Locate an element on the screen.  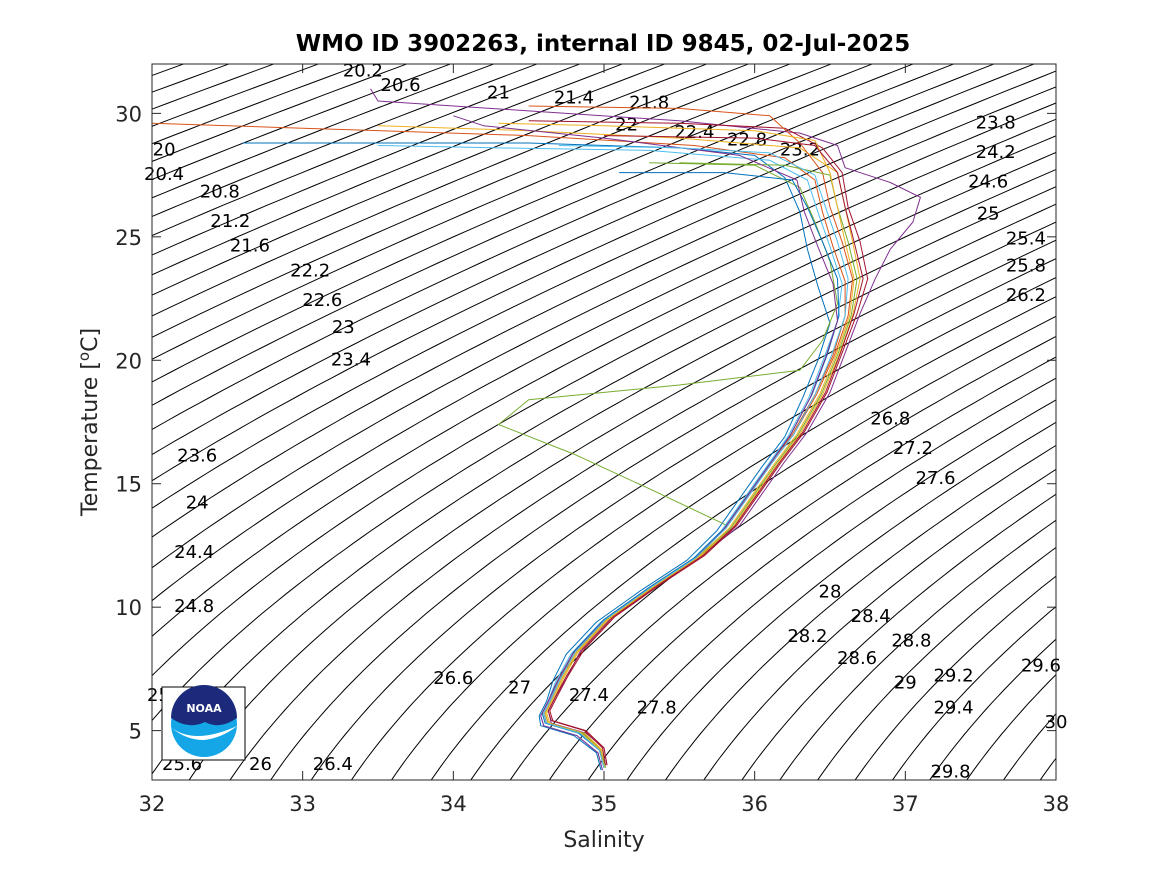
isopycnal-label: 20.4 is located at coordinates (164, 174).